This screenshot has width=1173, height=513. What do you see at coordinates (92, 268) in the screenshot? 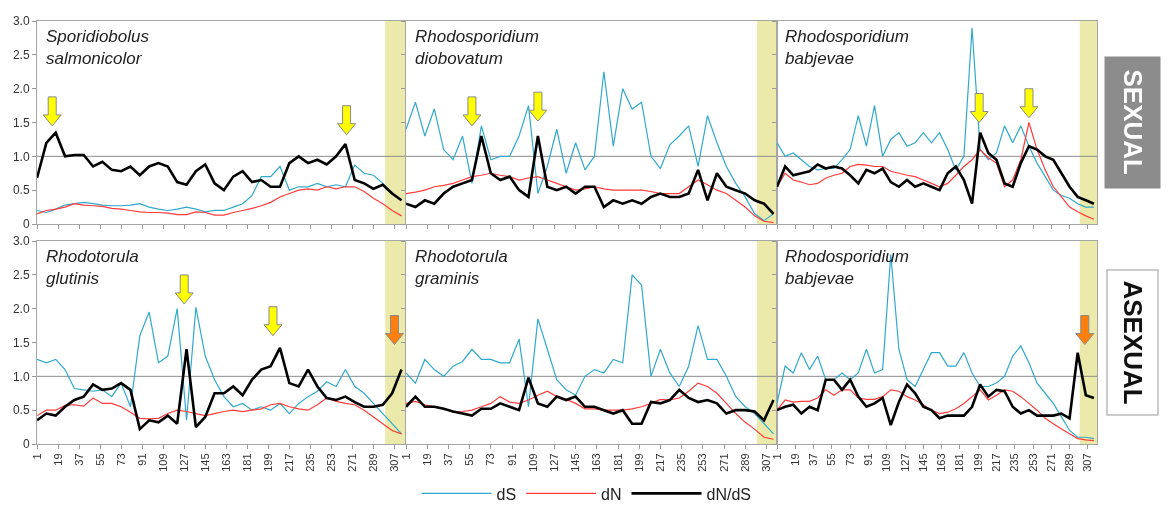
I see `text: Rhodotorula glutinis` at bounding box center [92, 268].